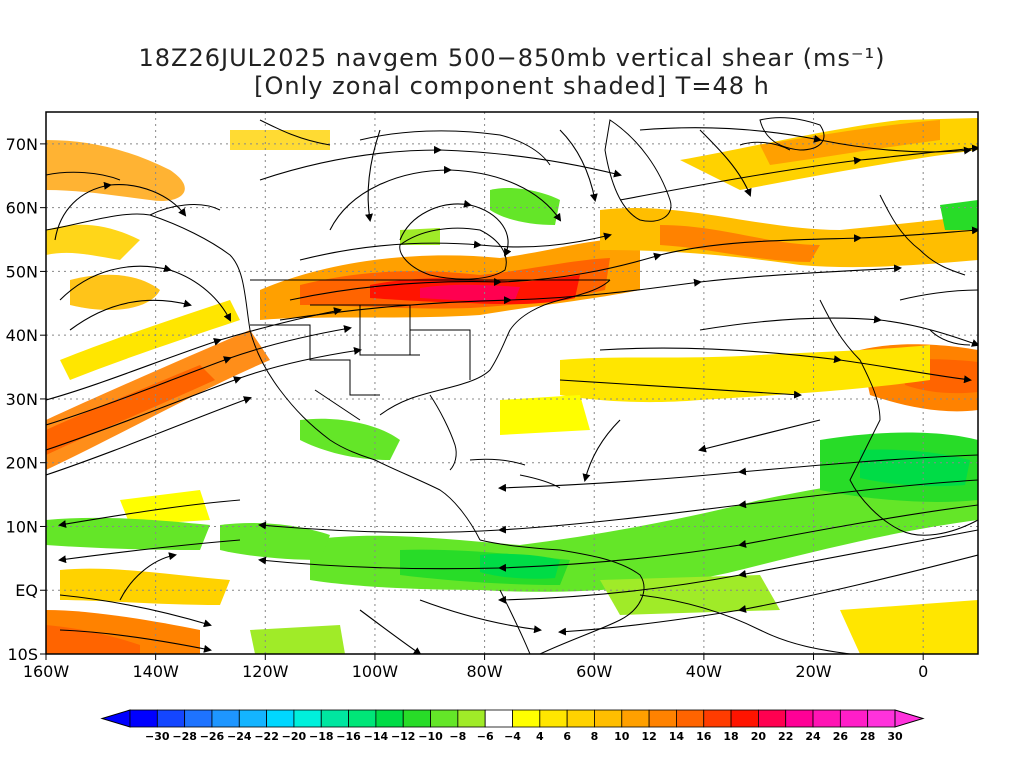 The height and width of the screenshot is (768, 1024). I want to click on colorbar-label: 24, so click(813, 736).